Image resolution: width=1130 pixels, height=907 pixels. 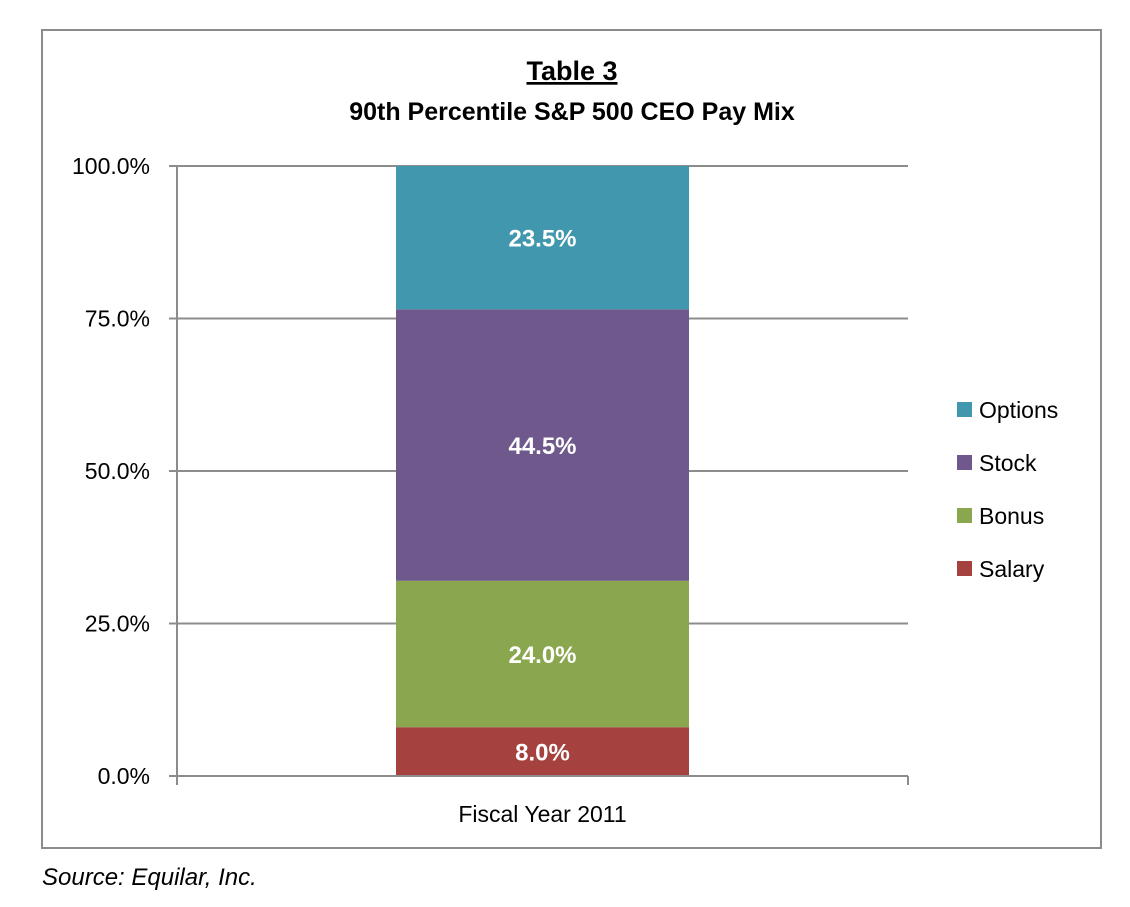 I want to click on legend-label: Options, so click(x=1018, y=410).